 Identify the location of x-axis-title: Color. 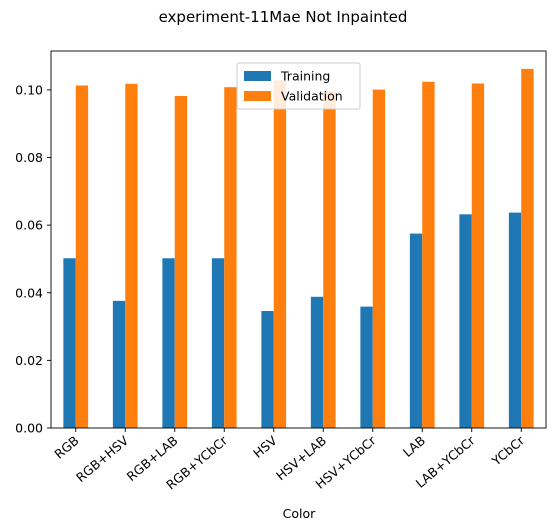
(299, 513).